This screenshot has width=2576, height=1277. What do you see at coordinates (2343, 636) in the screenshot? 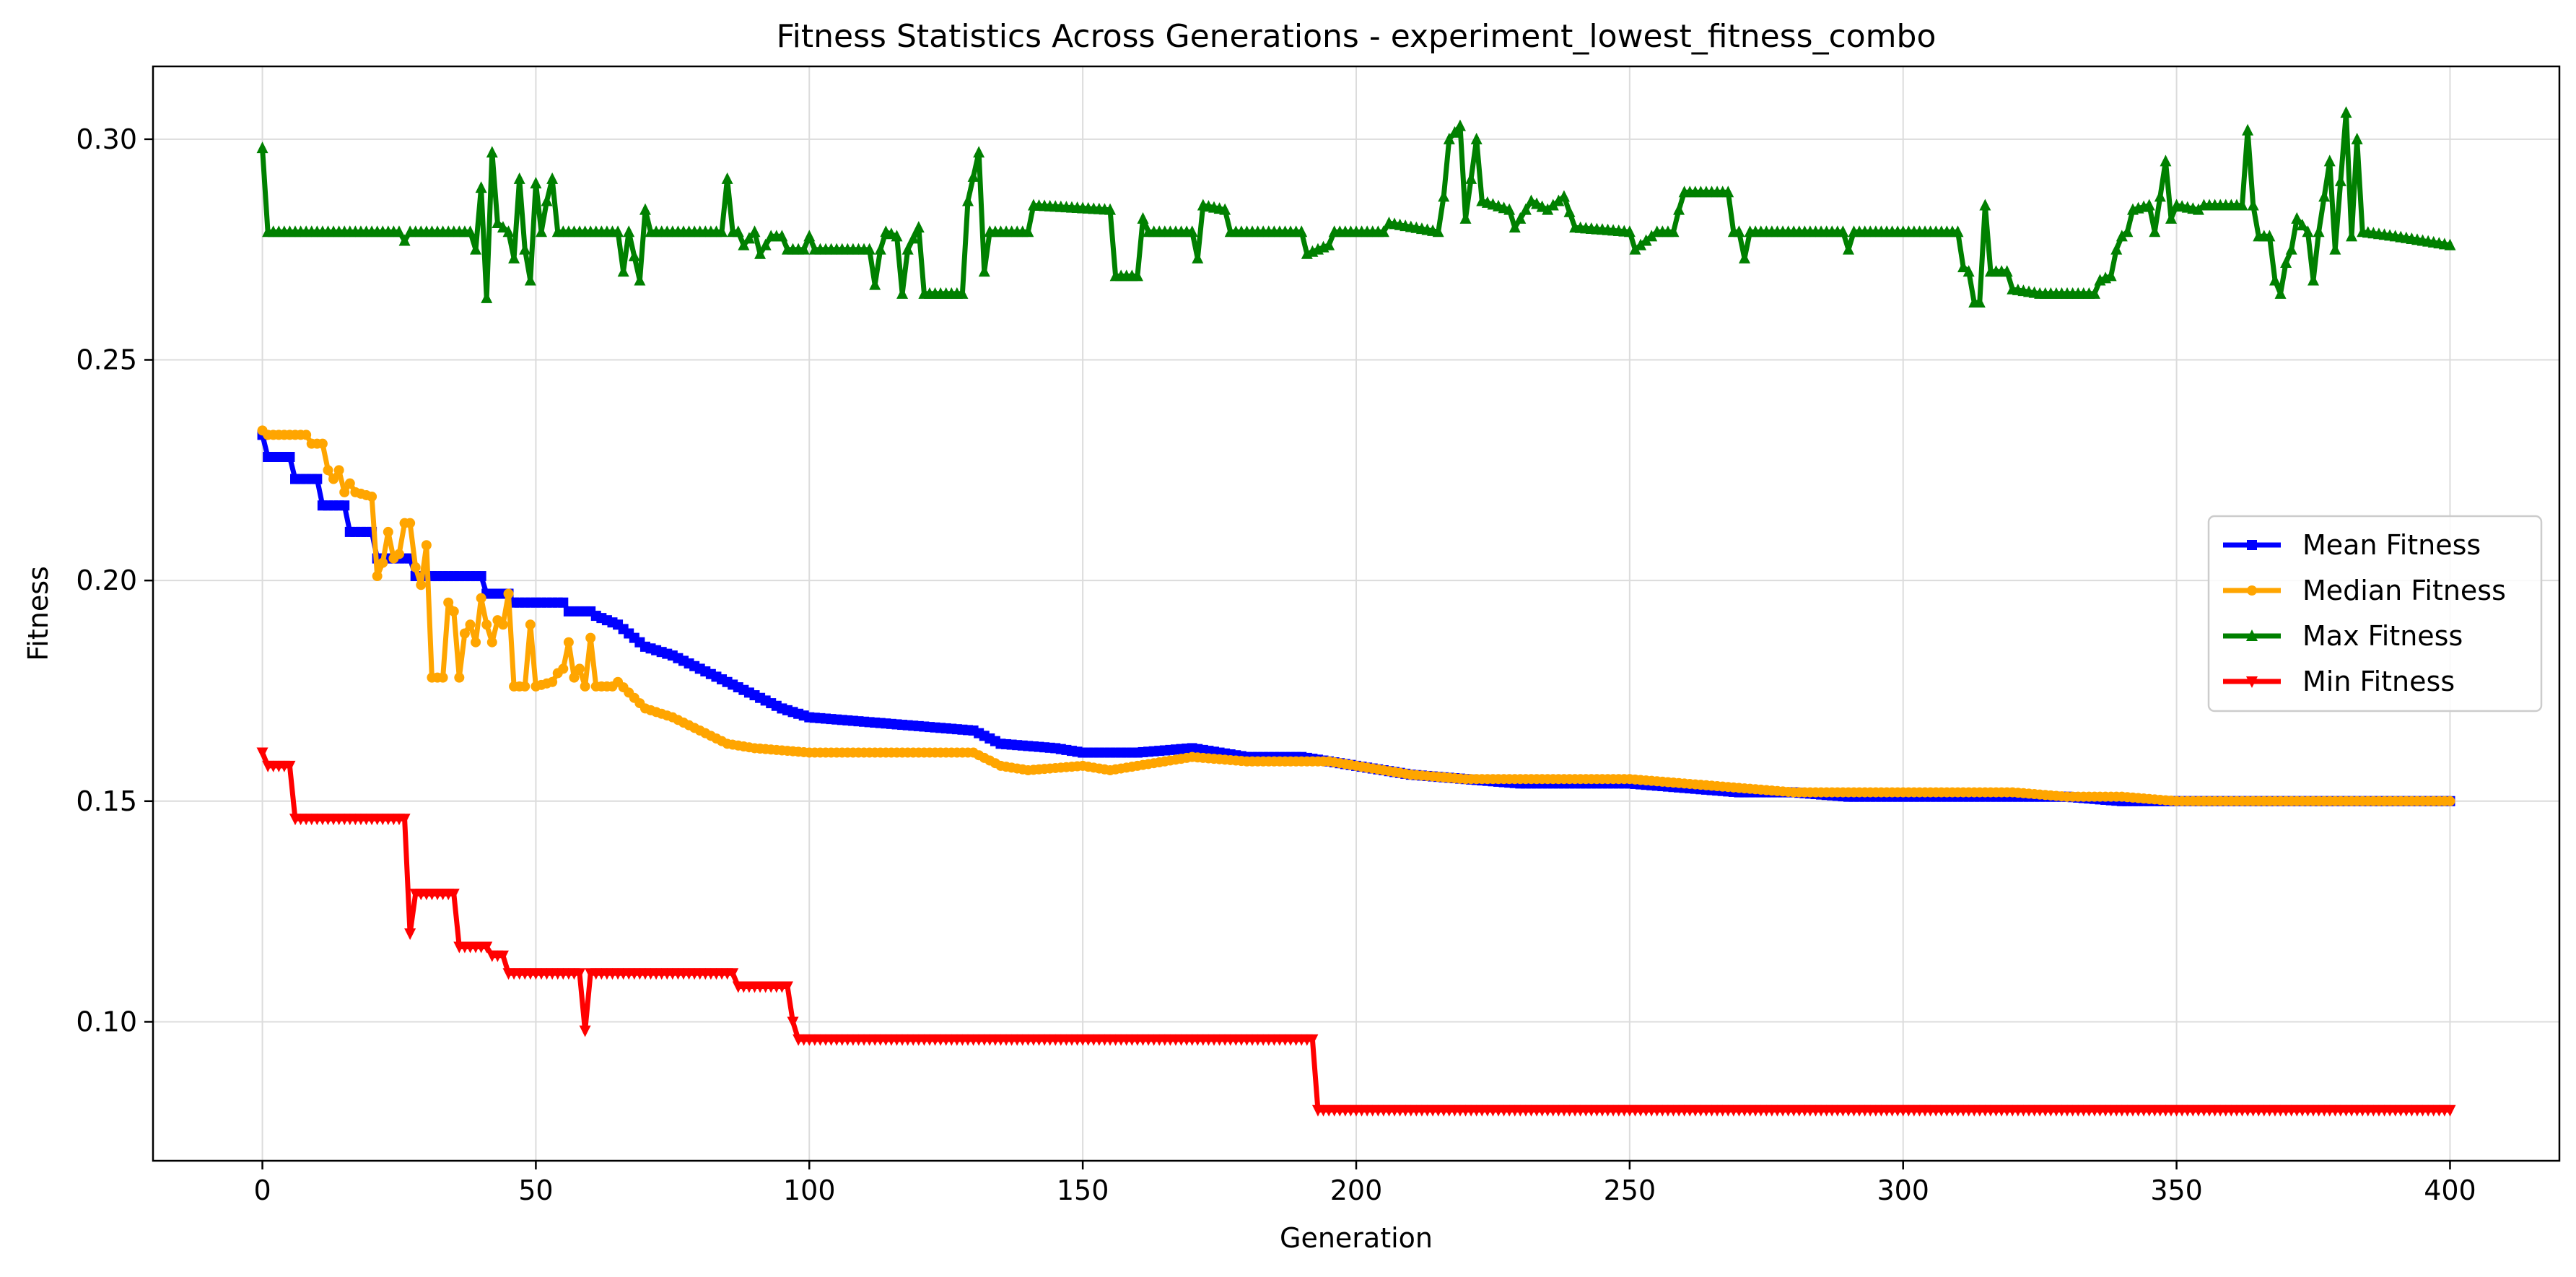
I see `legend-item: Max Fitness` at bounding box center [2343, 636].